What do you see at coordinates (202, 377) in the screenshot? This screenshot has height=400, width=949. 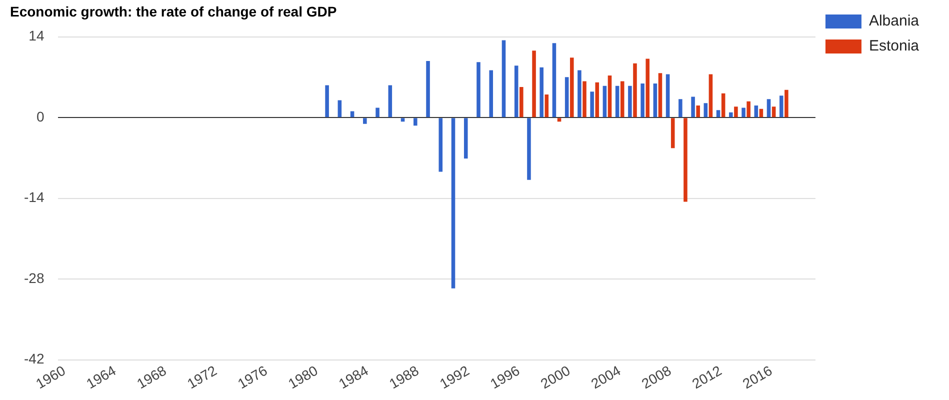 I see `x-tick-label: 1972` at bounding box center [202, 377].